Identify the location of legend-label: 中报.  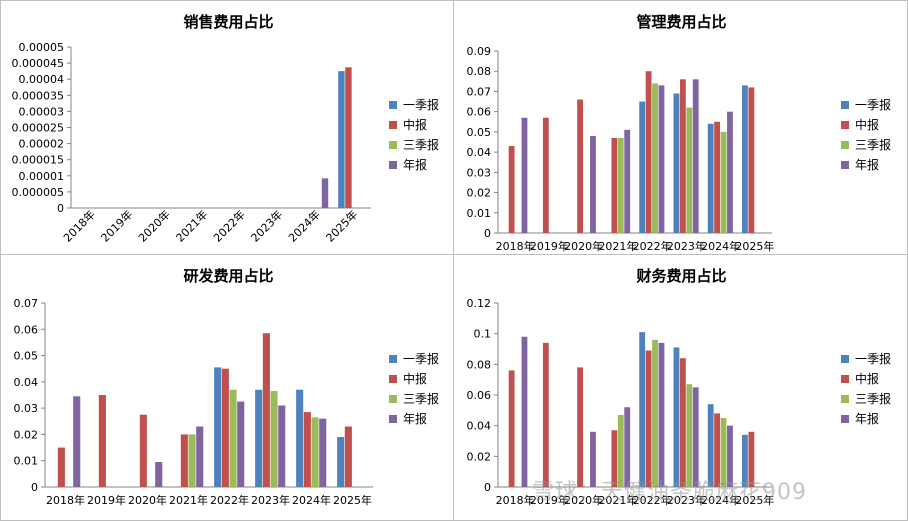
(867, 378).